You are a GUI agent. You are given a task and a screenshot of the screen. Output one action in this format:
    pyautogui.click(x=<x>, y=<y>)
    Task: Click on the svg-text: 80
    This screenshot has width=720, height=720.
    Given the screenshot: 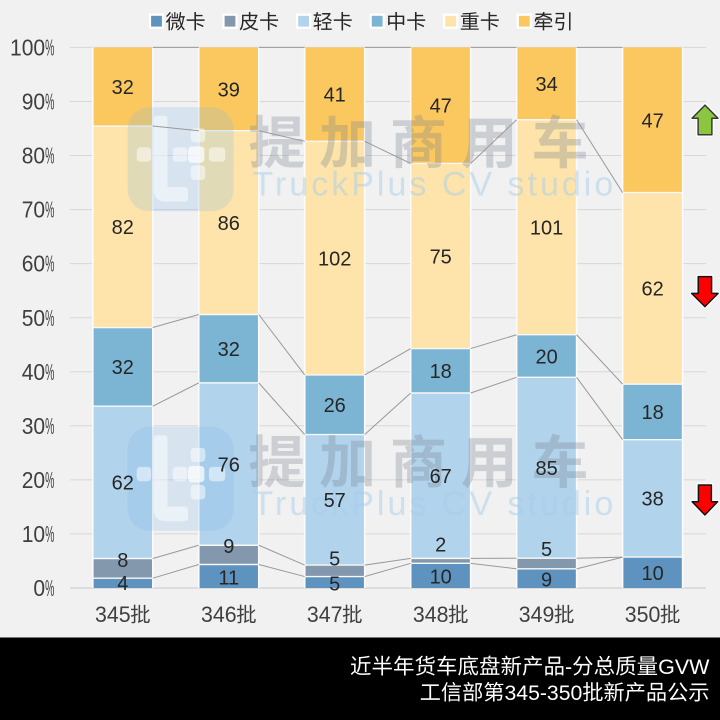 What is the action you would take?
    pyautogui.click(x=33, y=156)
    